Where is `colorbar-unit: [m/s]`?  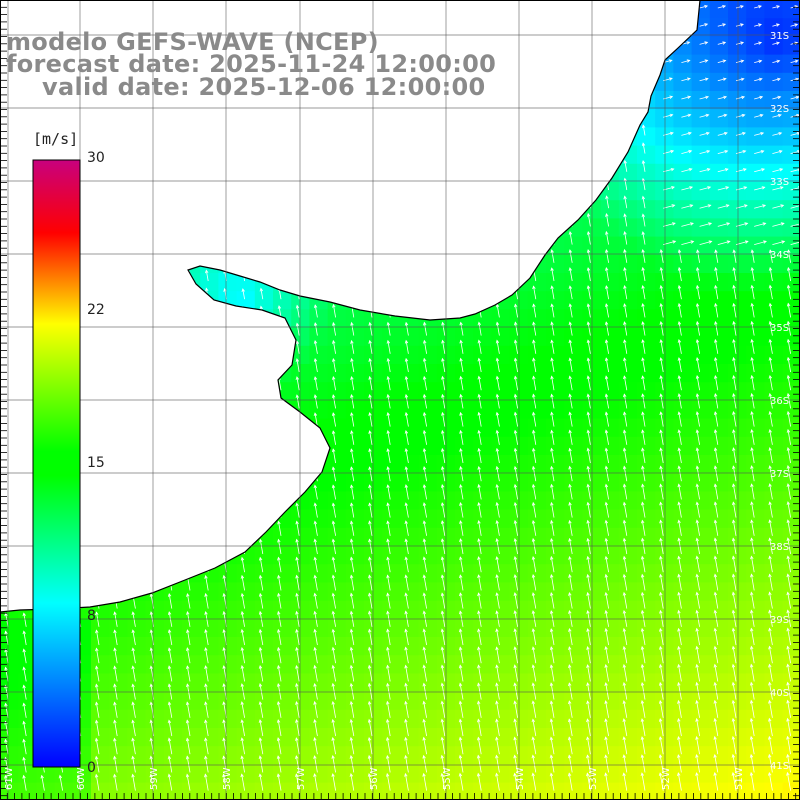 colorbar-unit: [m/s] is located at coordinates (56, 139).